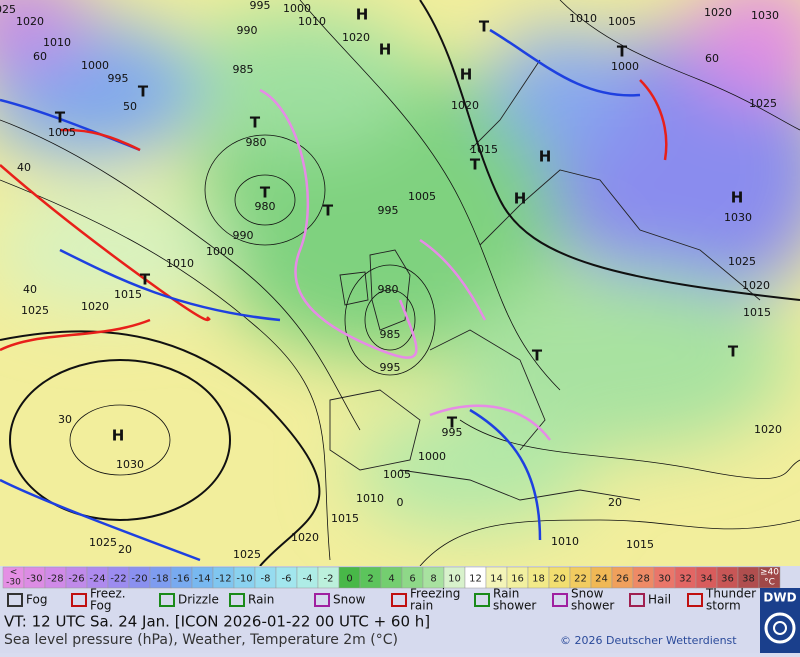 Image resolution: width=800 pixels, height=657 pixels. What do you see at coordinates (615, 502) in the screenshot?
I see `isobar-label: 20` at bounding box center [615, 502].